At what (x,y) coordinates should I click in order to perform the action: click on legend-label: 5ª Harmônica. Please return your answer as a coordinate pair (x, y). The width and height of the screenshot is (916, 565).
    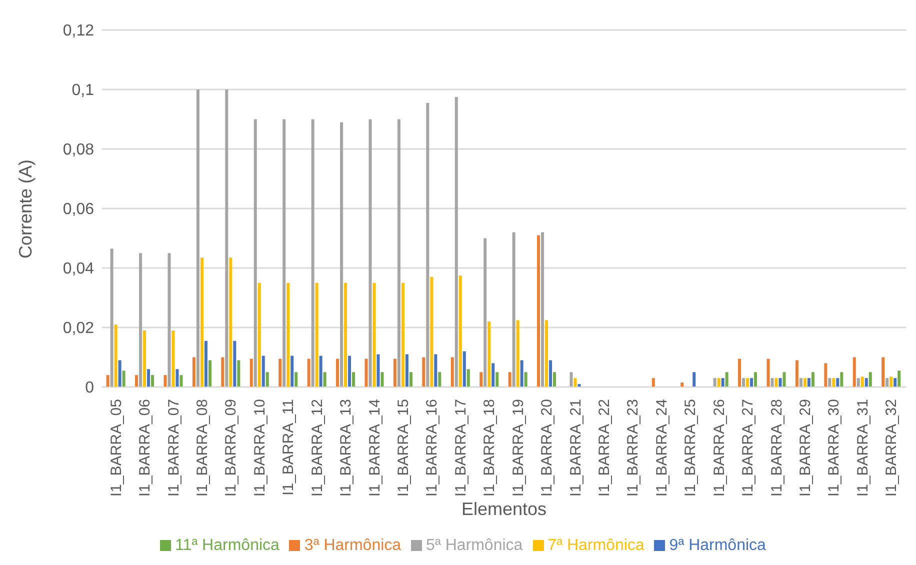
    Looking at the image, I should click on (474, 545).